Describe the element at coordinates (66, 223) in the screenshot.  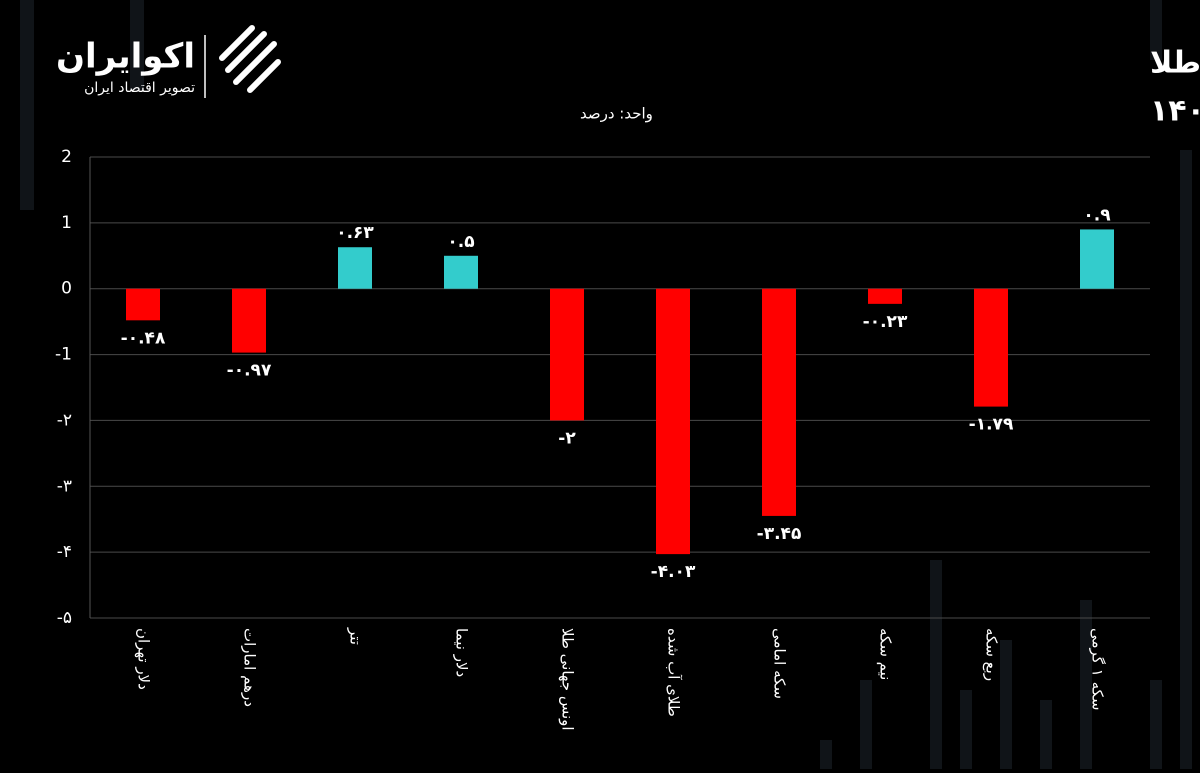
I see `y-tick-label: 1` at that location.